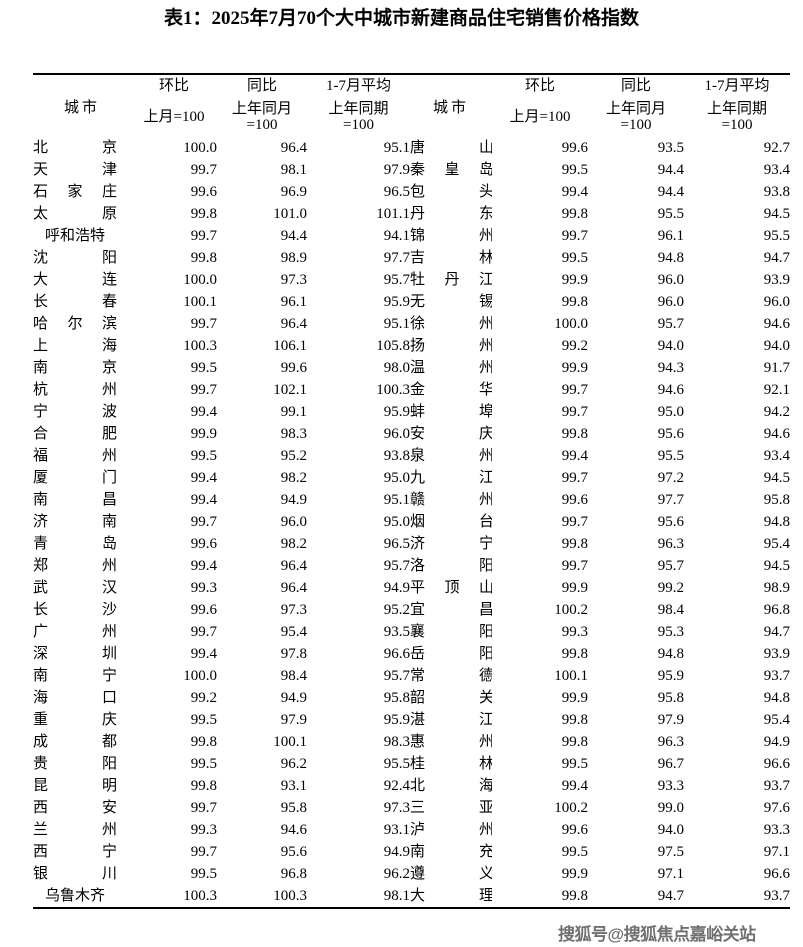  What do you see at coordinates (75, 148) in the screenshot?
I see `city-label: 北京` at bounding box center [75, 148].